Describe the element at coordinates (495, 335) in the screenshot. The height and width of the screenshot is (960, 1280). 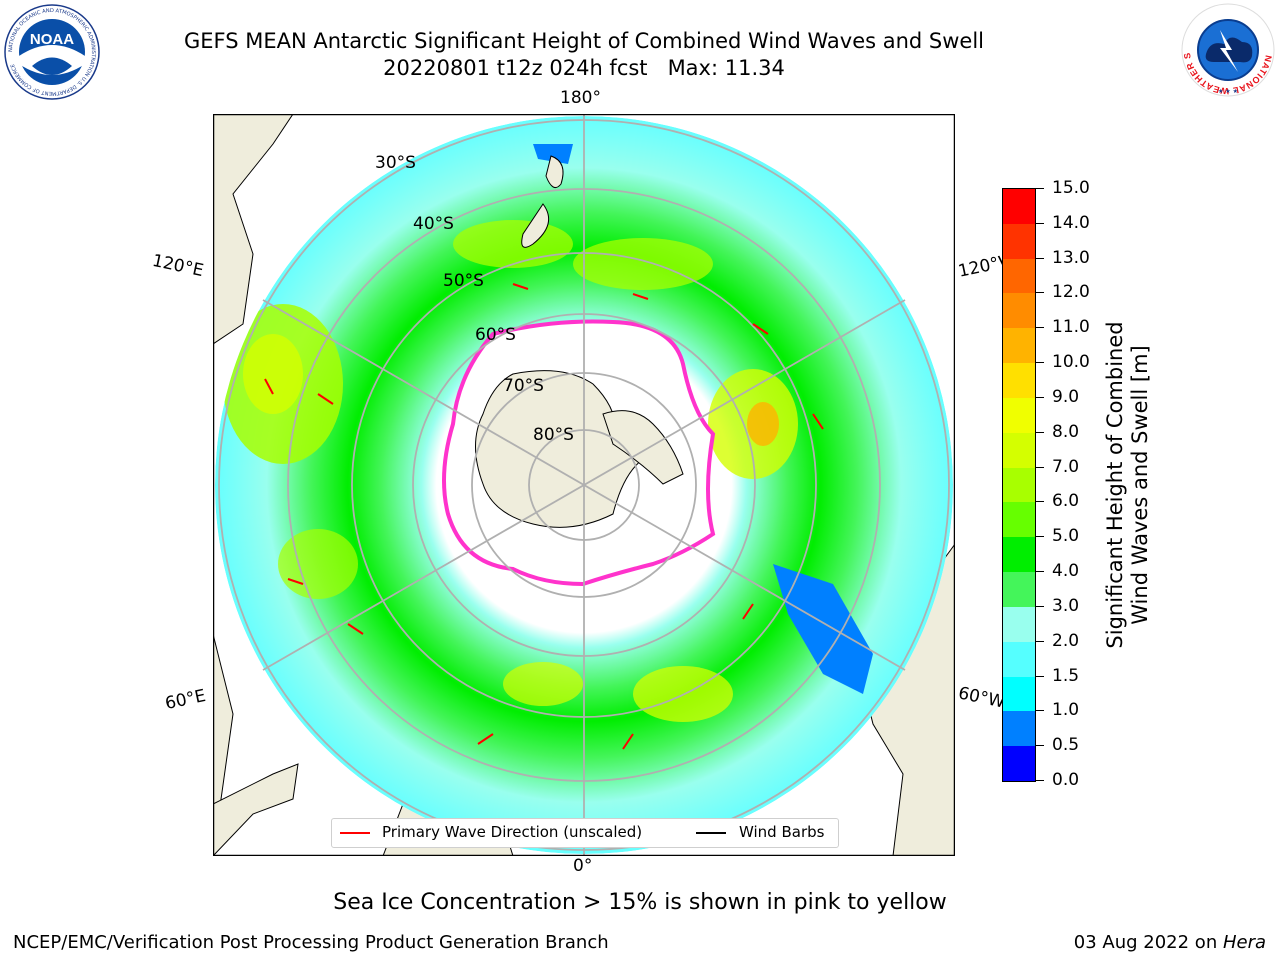
I see `lat-label-60s: 60°S` at that location.